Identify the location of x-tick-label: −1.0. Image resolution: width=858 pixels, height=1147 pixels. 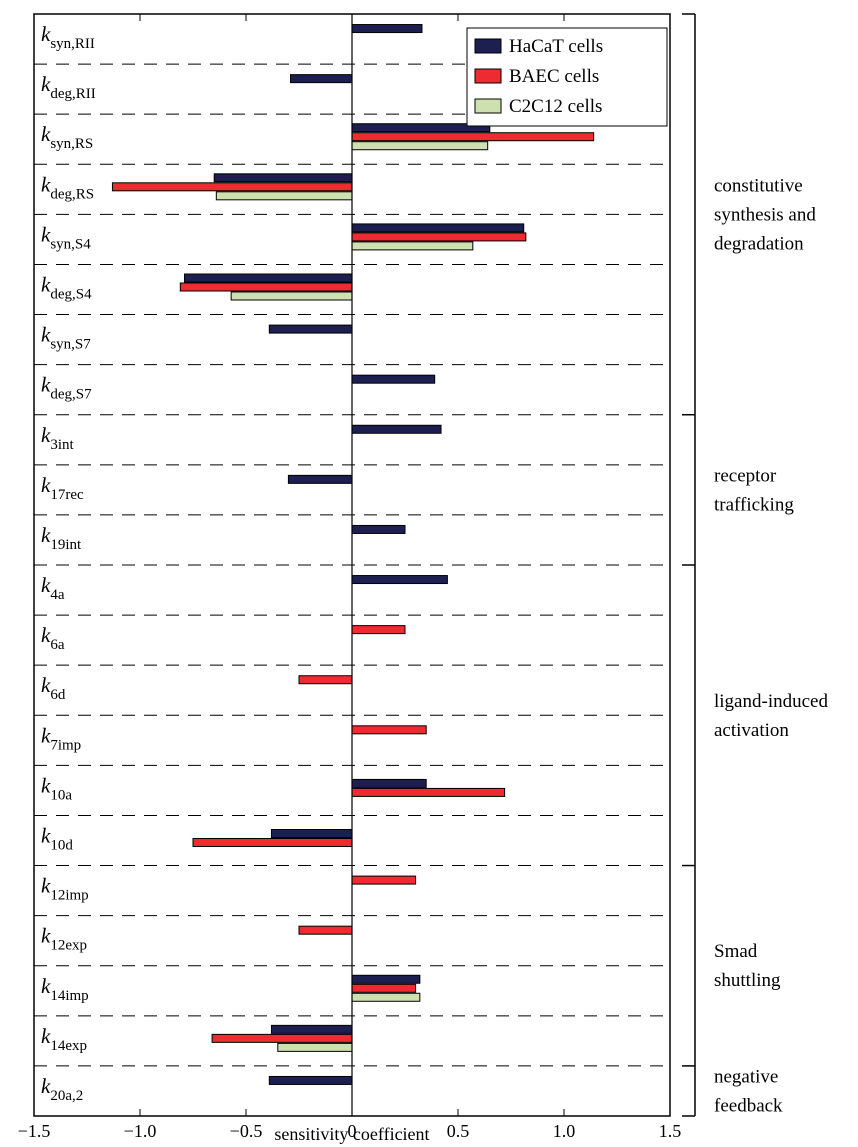
(140, 1131).